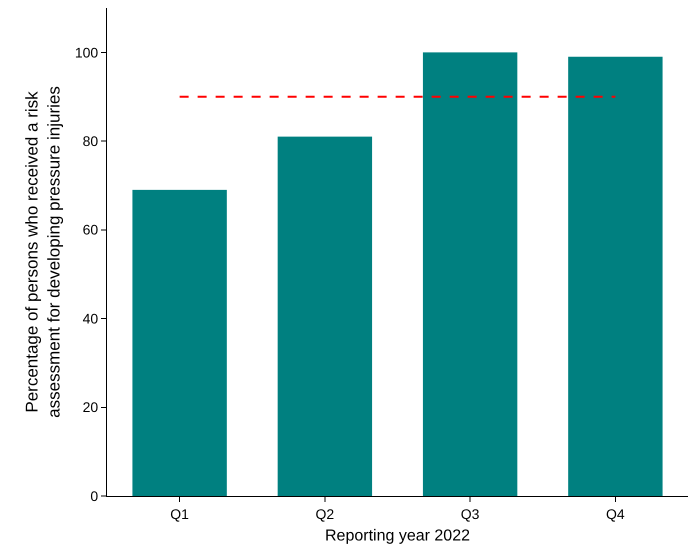 The width and height of the screenshot is (692, 557). What do you see at coordinates (90, 407) in the screenshot?
I see `y-tick-label: 20` at bounding box center [90, 407].